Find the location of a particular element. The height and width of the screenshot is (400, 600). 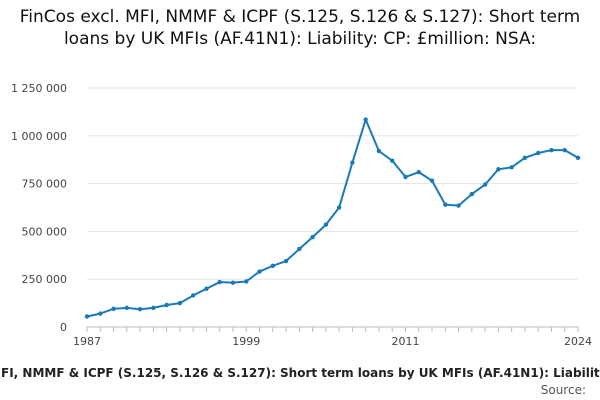

x-tick-label: 2011 is located at coordinates (405, 341).